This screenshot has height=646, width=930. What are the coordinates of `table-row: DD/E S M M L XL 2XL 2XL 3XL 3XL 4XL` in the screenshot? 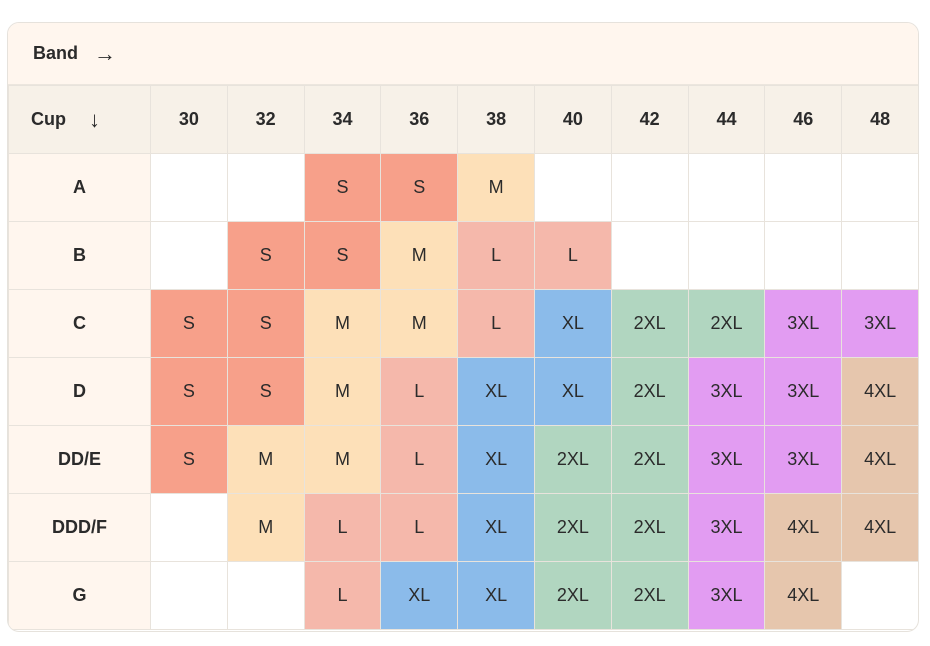 It's located at (463, 459).